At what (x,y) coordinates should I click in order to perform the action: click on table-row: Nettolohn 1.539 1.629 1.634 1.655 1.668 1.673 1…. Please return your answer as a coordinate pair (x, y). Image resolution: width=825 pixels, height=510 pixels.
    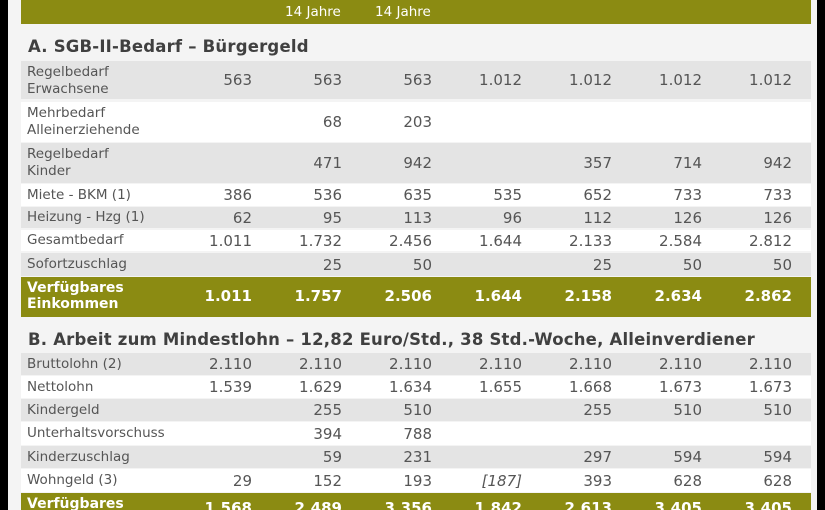
    Looking at the image, I should click on (416, 387).